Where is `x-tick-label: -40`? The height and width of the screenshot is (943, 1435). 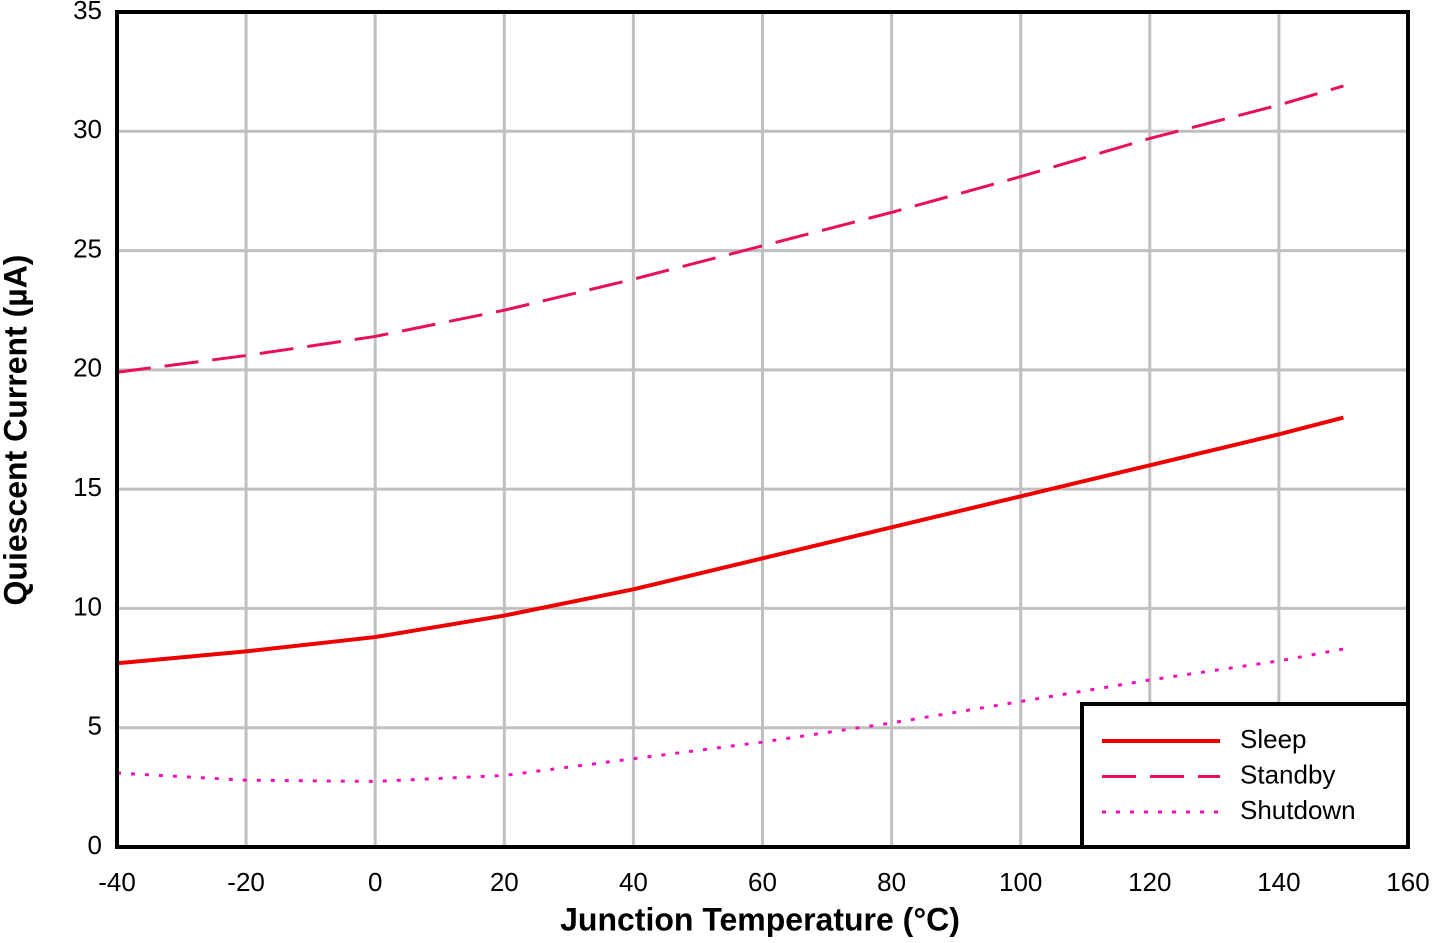
x-tick-label: -40 is located at coordinates (117, 882).